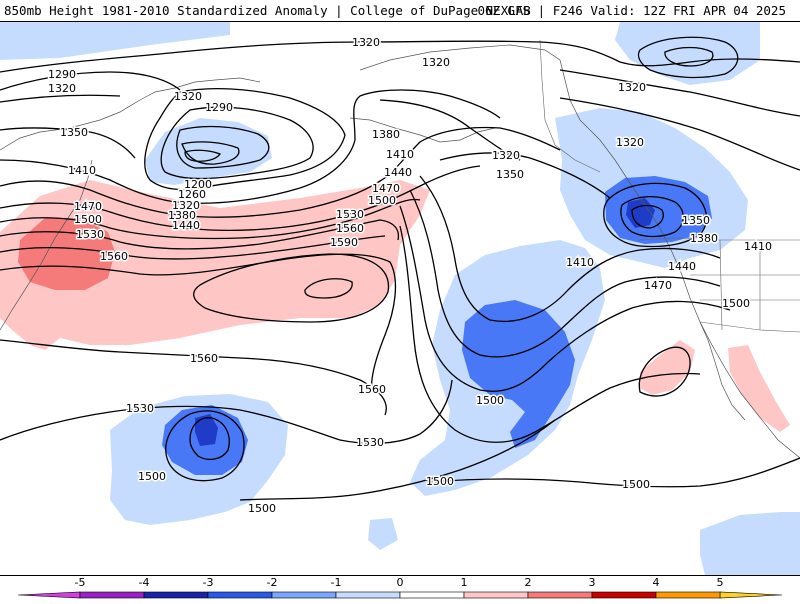  Describe the element at coordinates (336, 582) in the screenshot. I see `colorbar-tick-label: -1` at that location.